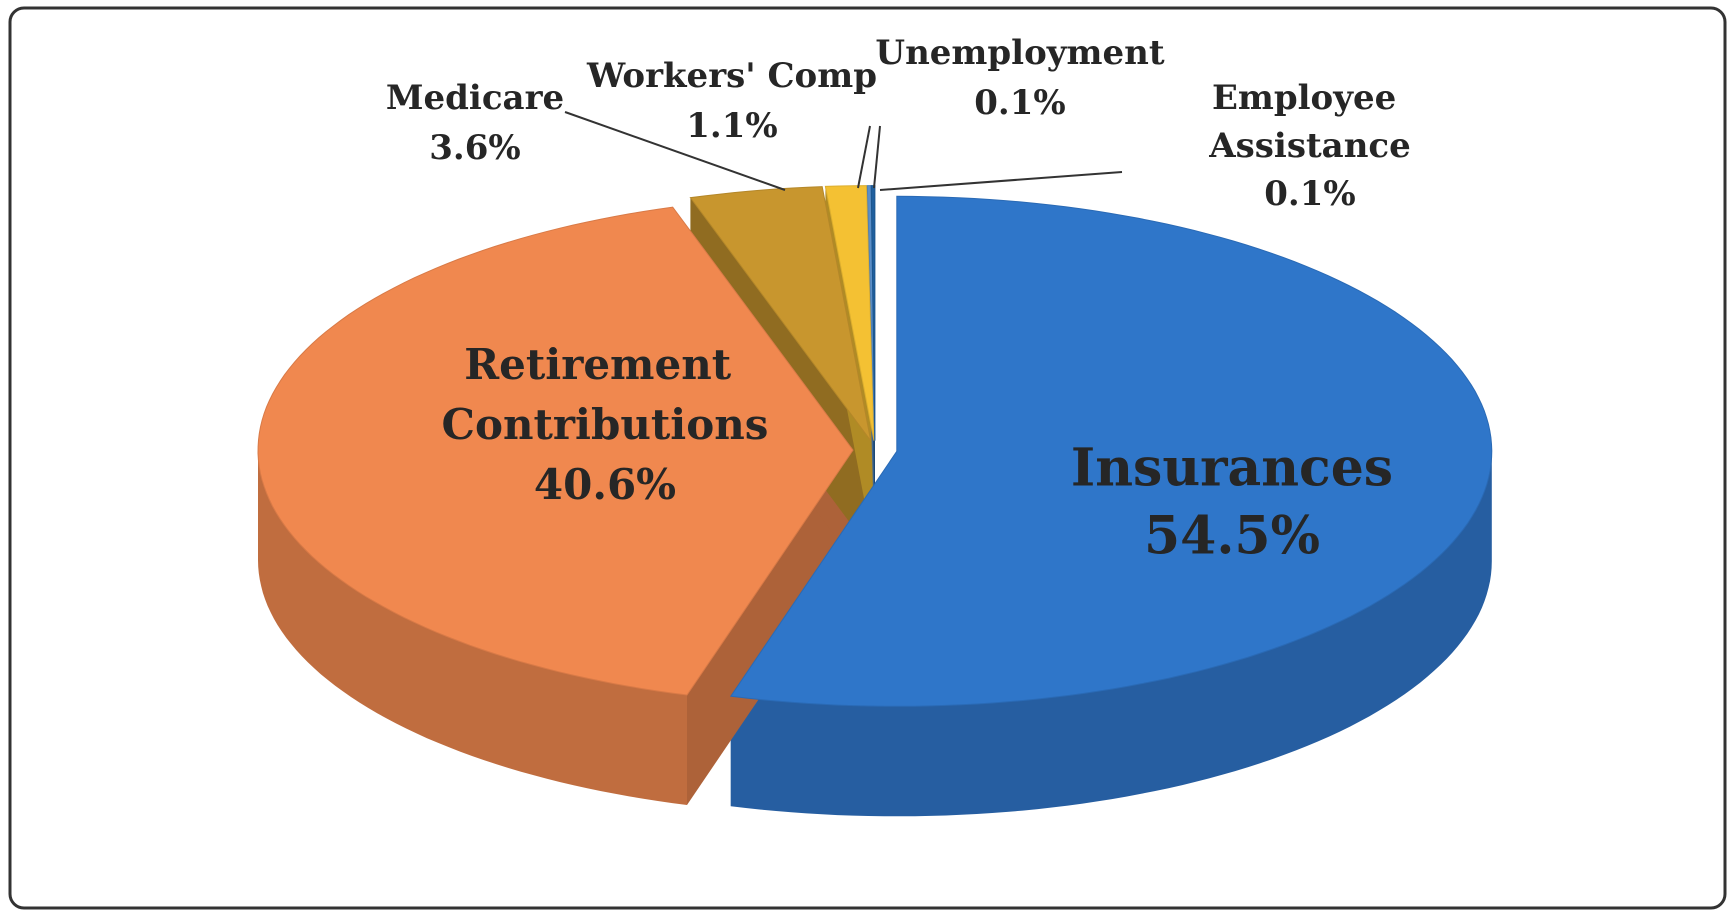 The image size is (1729, 919). What do you see at coordinates (770, 627) in the screenshot?
I see `slice-cut-face` at bounding box center [770, 627].